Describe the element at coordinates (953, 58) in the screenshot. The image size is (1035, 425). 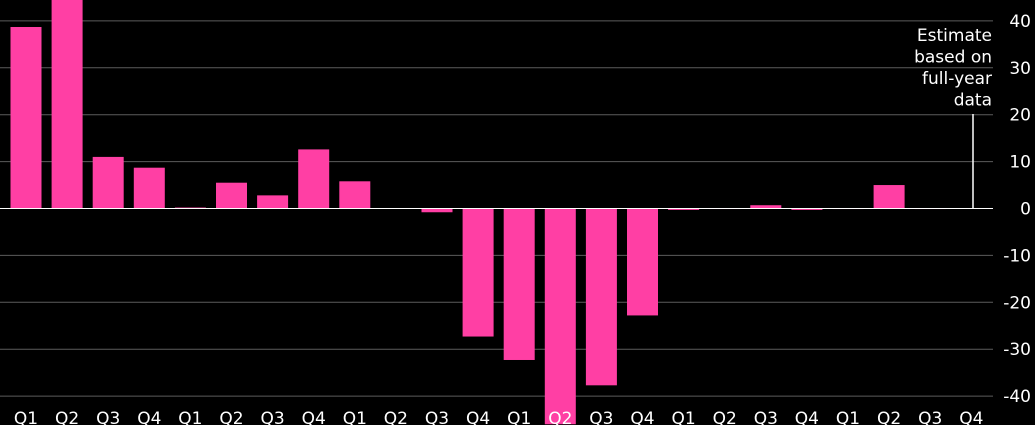
I see `annotation-line: based on` at that location.